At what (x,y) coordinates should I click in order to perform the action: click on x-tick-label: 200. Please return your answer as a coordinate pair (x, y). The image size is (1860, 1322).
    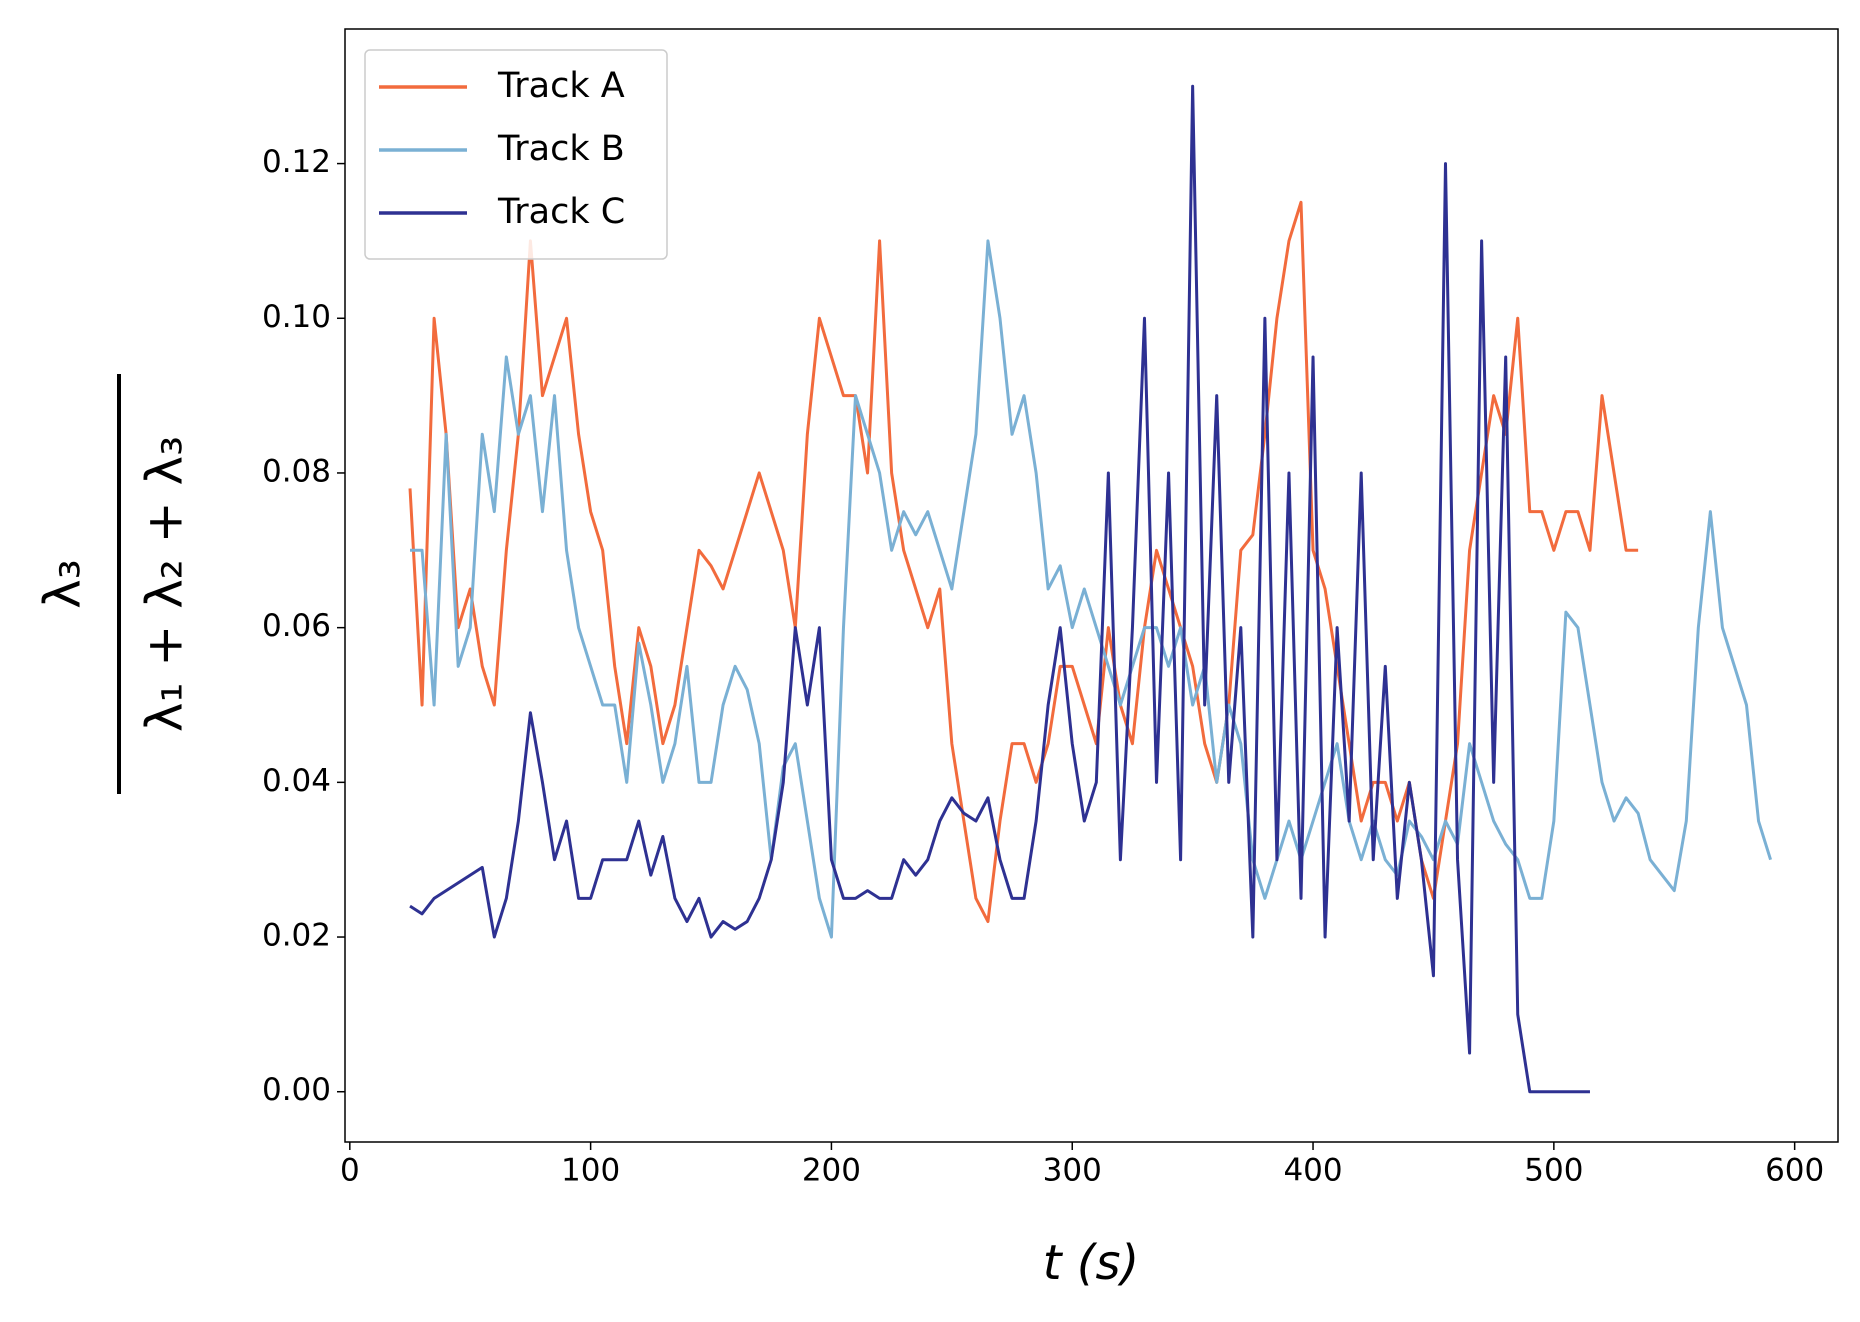
    Looking at the image, I should click on (831, 1171).